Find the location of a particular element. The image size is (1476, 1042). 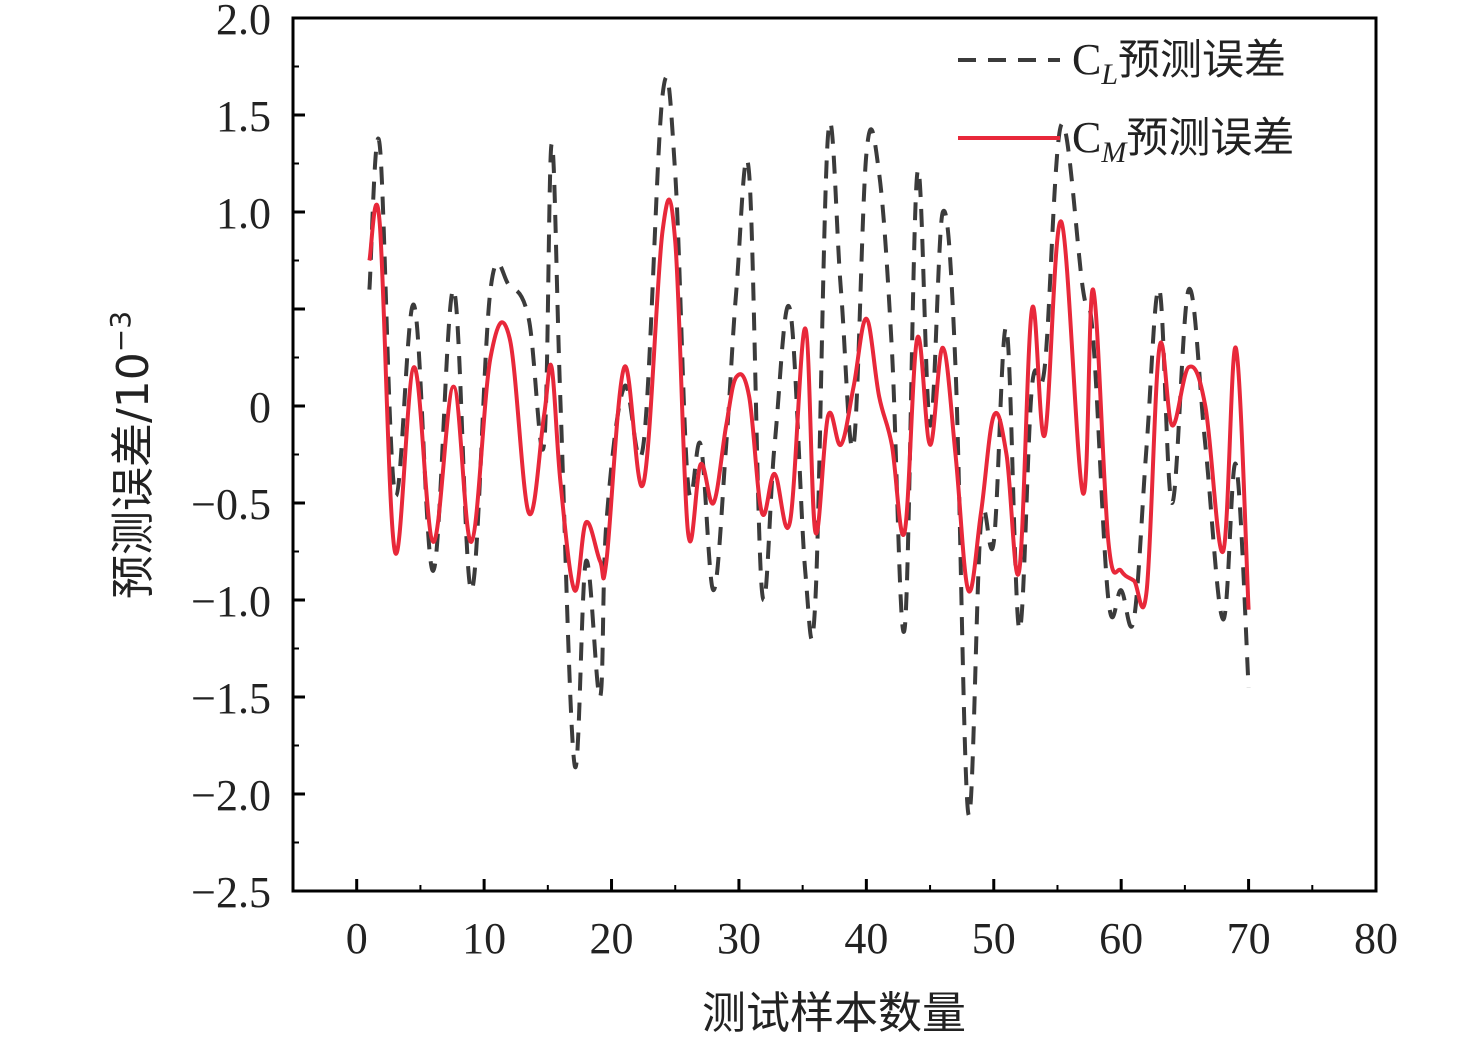

svg-text: CM预测误差 is located at coordinates (1183, 141).